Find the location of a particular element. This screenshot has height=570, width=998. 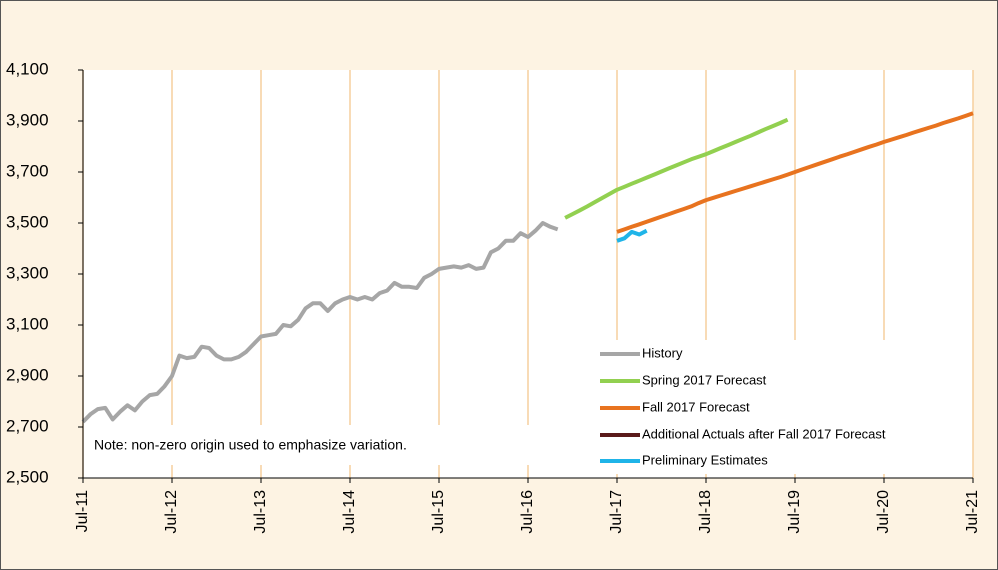

y-tick-label: 3,100 is located at coordinates (27, 323).